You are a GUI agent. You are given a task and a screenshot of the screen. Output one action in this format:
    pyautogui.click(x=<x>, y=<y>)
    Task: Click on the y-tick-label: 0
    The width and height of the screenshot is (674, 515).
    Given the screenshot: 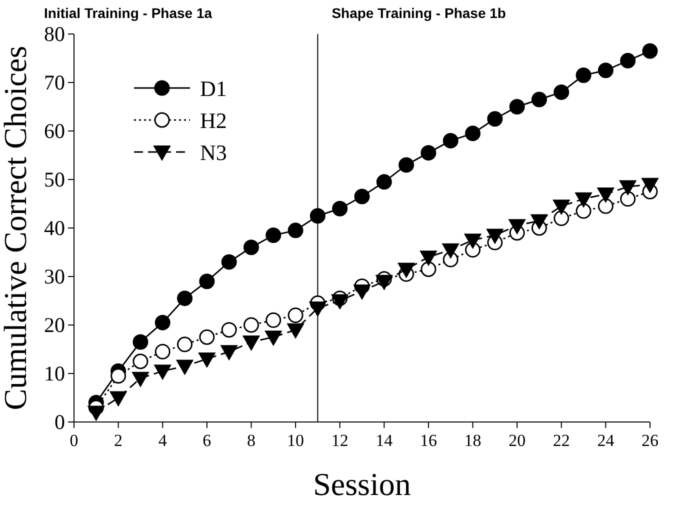 What is the action you would take?
    pyautogui.click(x=59, y=422)
    